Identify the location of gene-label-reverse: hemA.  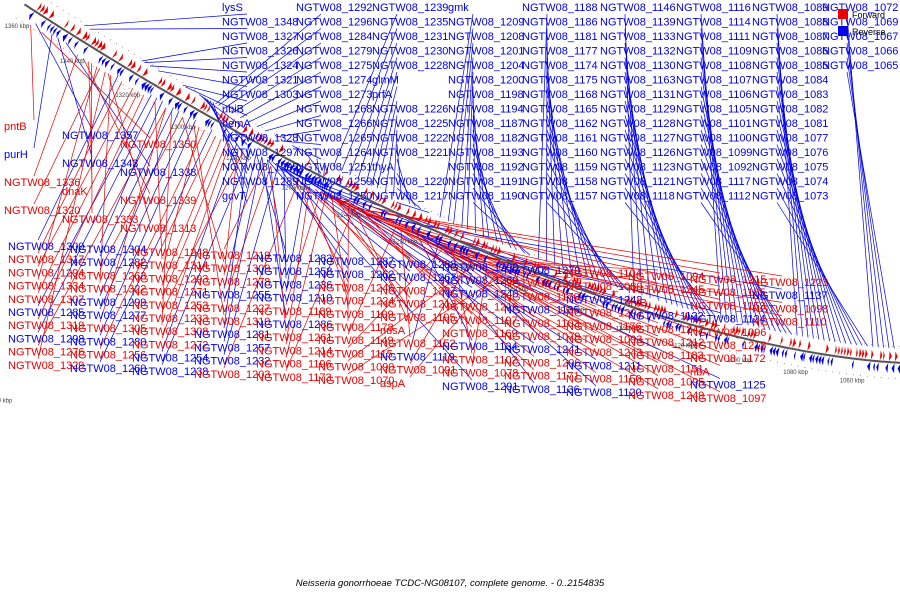
(236, 124).